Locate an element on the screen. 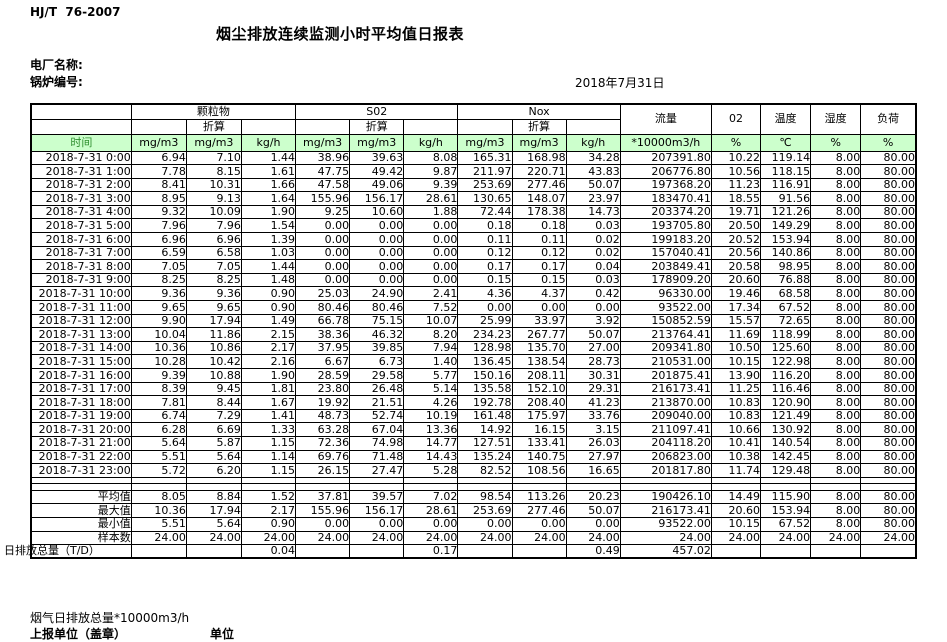 Image resolution: width=947 pixels, height=642 pixels. value-cell: 216173.41 is located at coordinates (665, 389).